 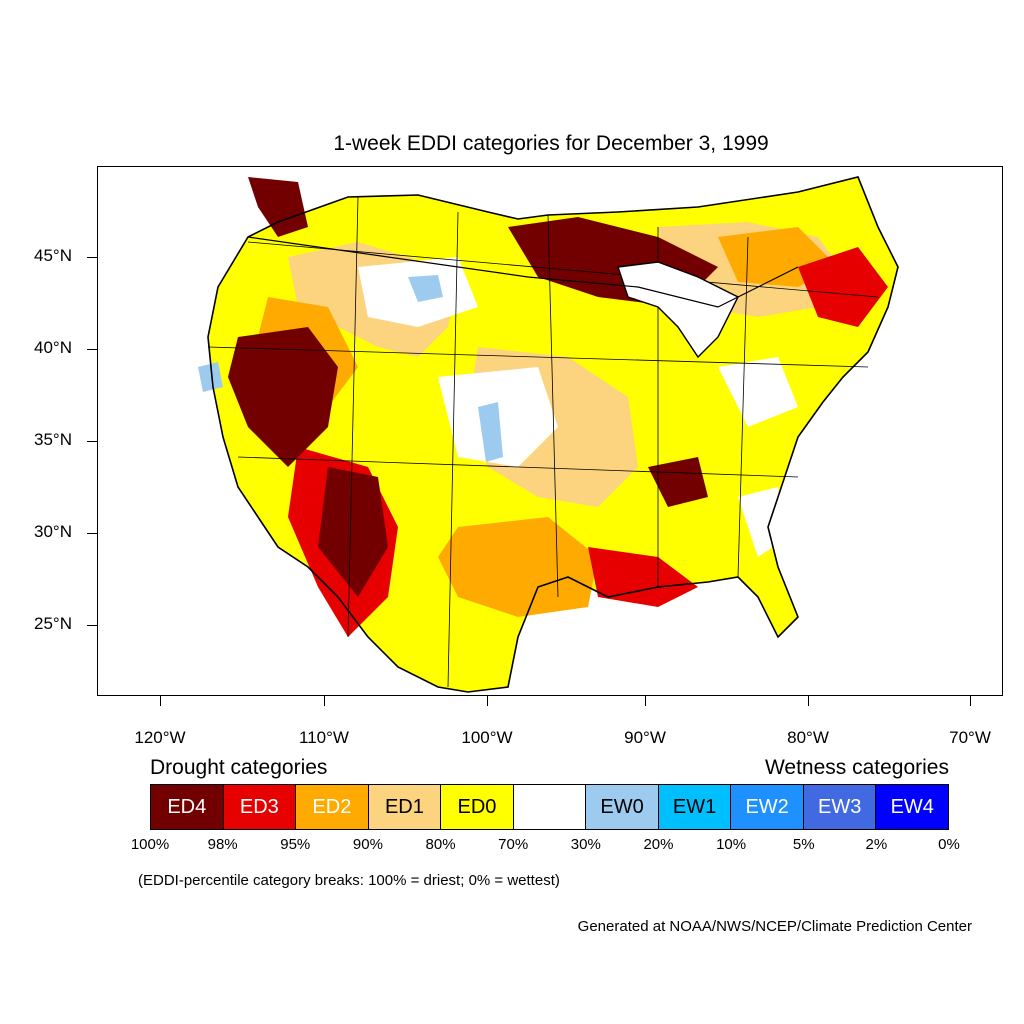 What do you see at coordinates (440, 844) in the screenshot?
I see `legend-break-label: 80%` at bounding box center [440, 844].